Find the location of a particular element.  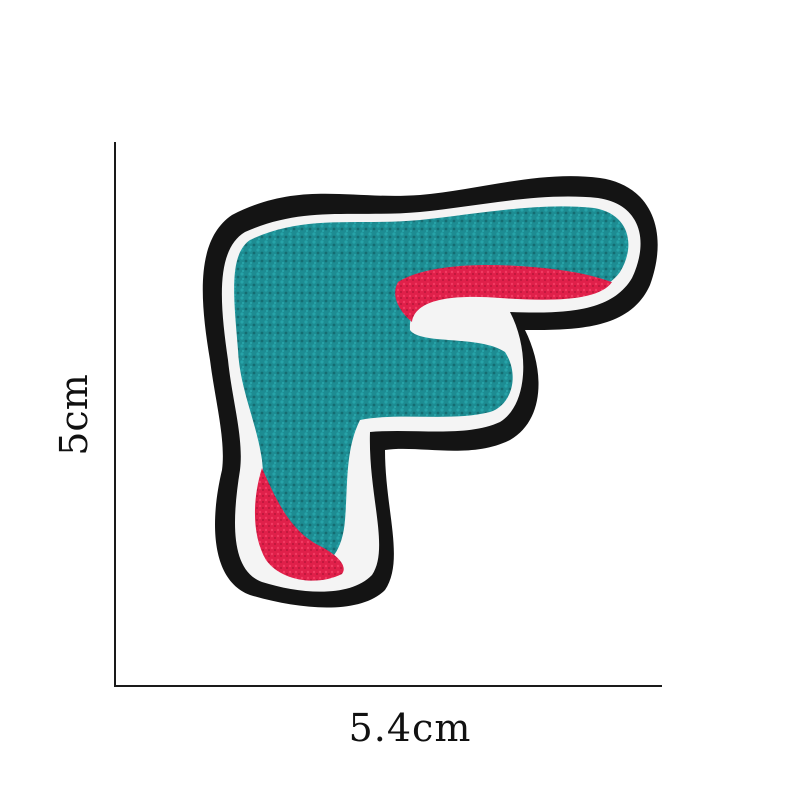

width-dimension-line is located at coordinates (388, 686).